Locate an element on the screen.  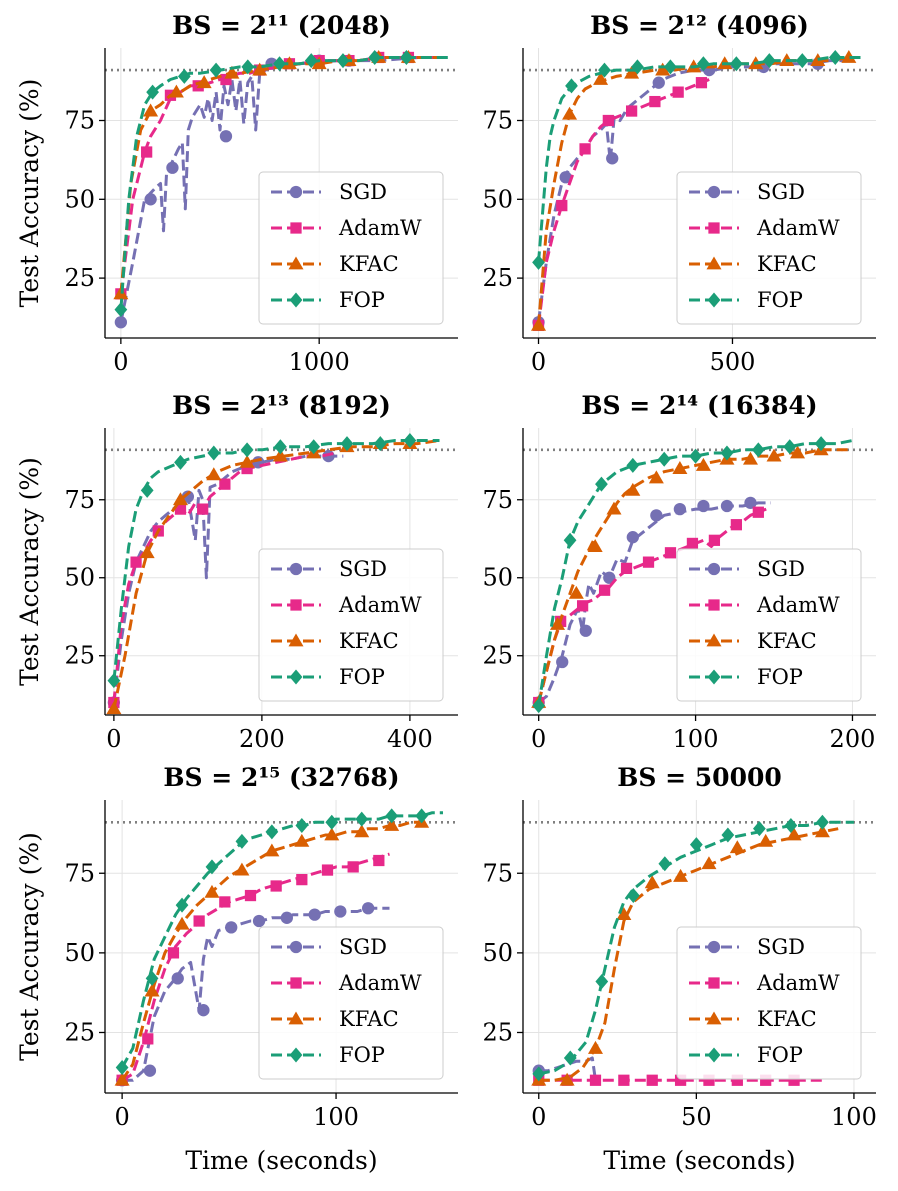
legend-box is located at coordinates (351, 625).